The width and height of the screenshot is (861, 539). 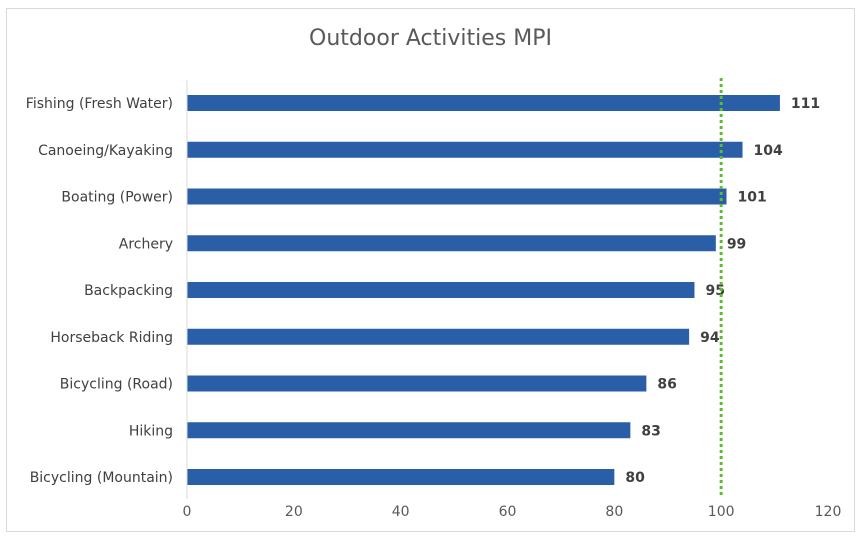 I want to click on category-label: Bicycling (Mountain), so click(x=101, y=478).